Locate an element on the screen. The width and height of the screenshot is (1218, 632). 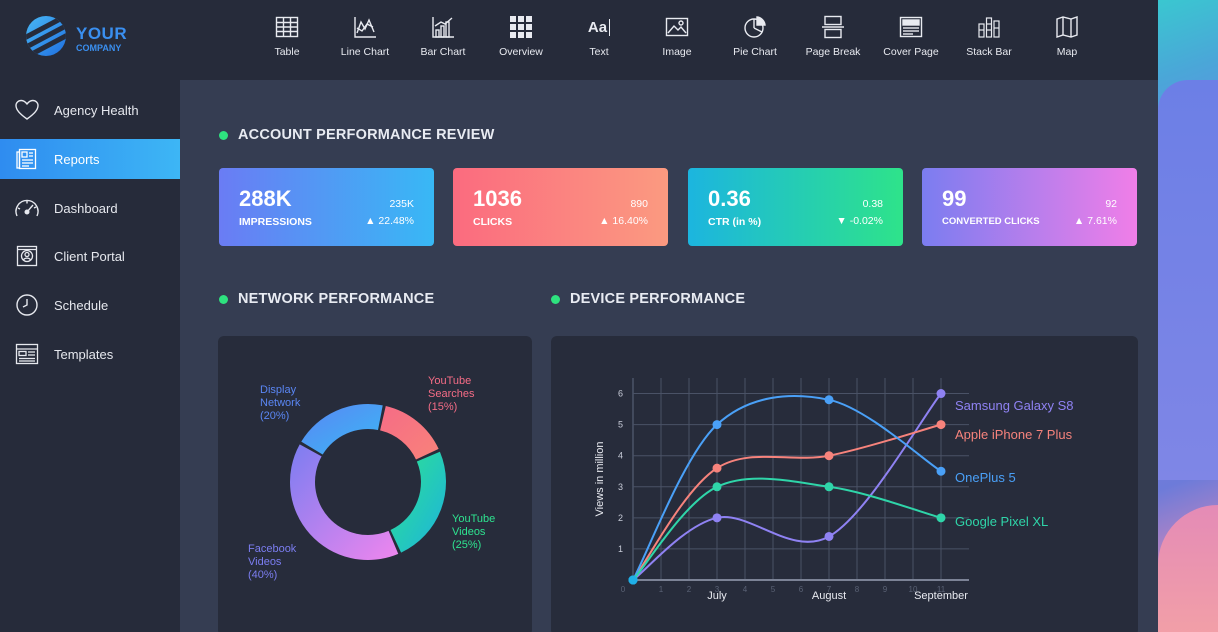
tool-cover-page-button: Cover Page is located at coordinates (911, 40).